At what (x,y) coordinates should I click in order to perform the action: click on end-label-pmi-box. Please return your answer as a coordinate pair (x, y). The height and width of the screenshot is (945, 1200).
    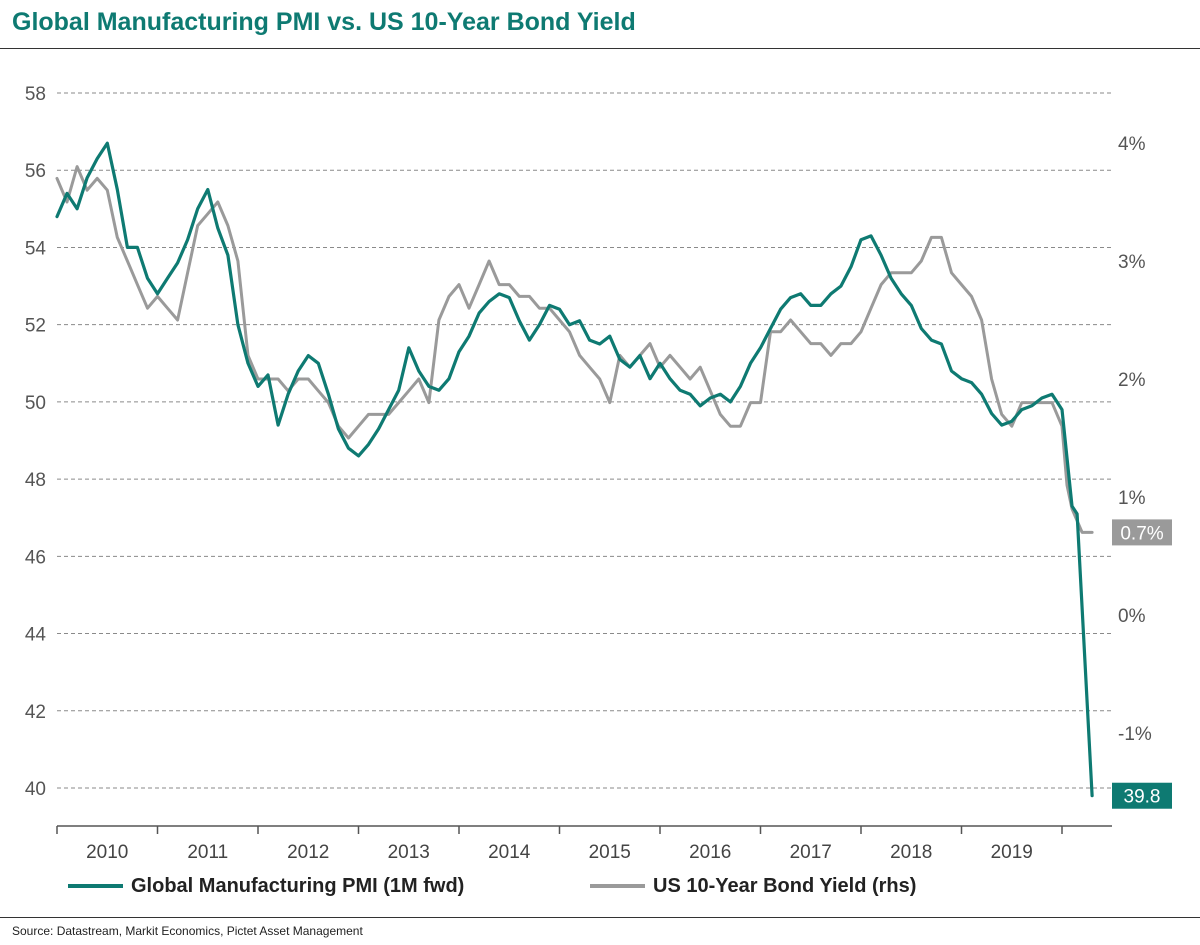
    Looking at the image, I should click on (1142, 795).